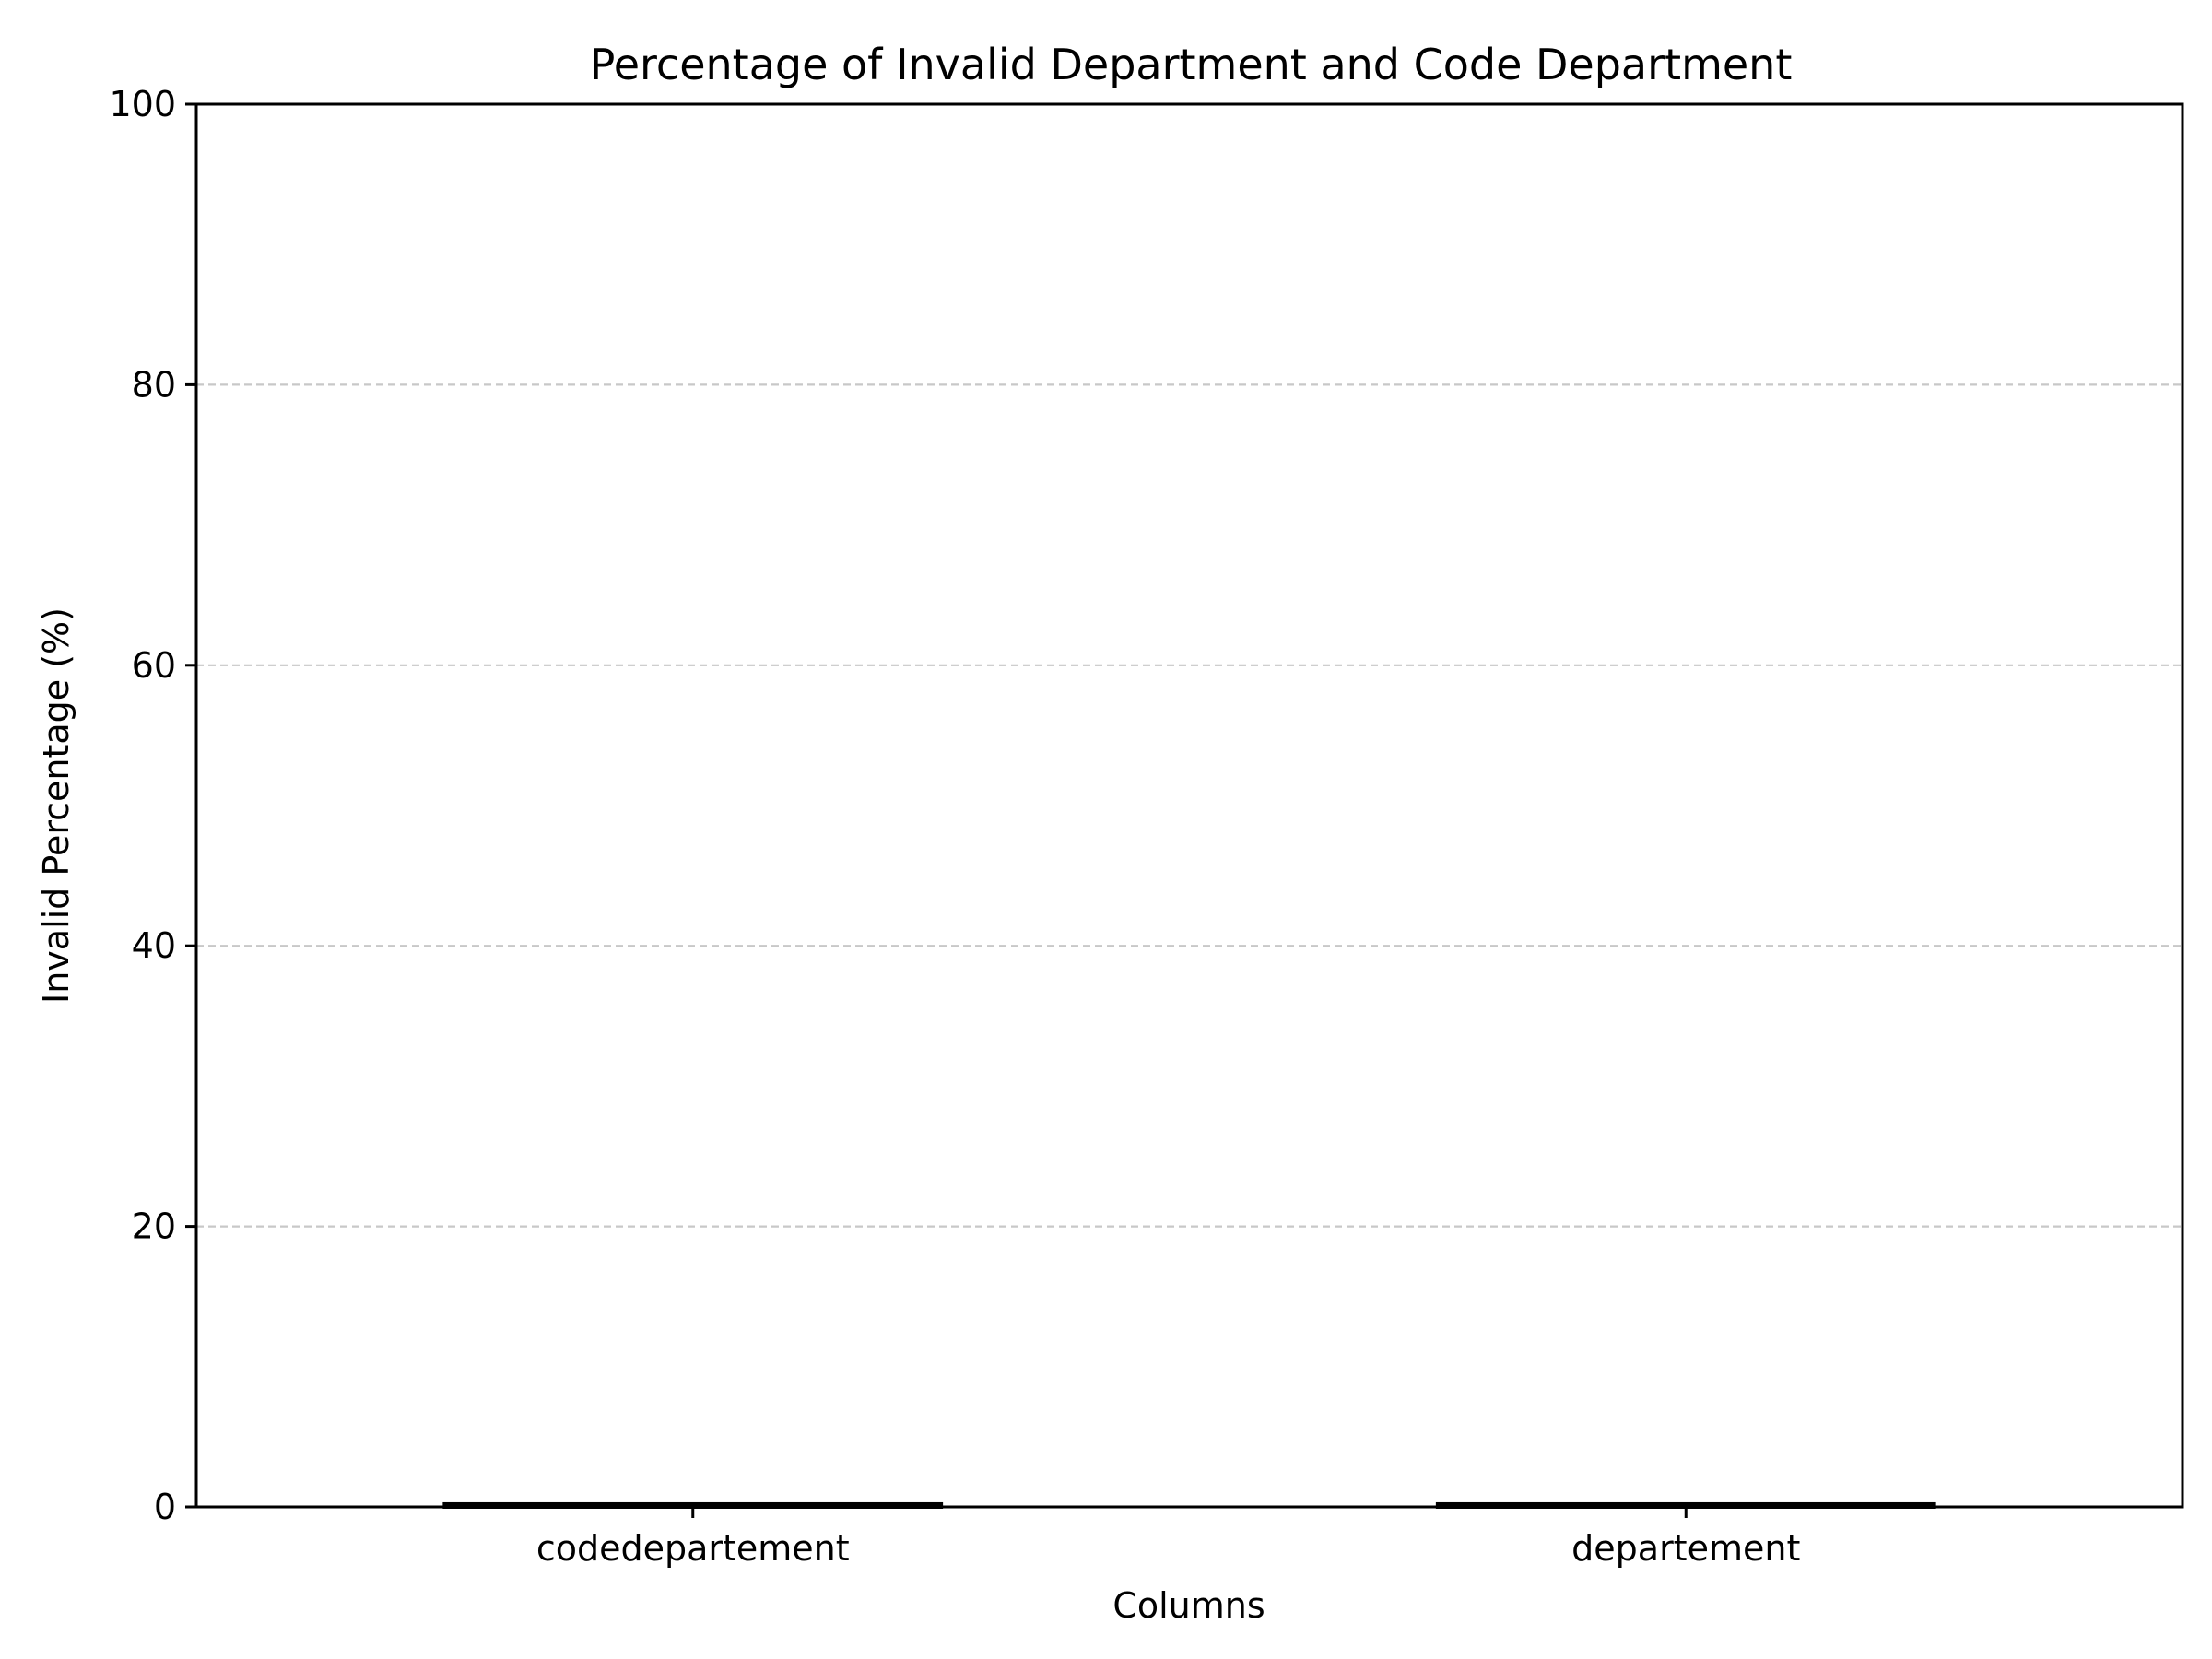 The image size is (2212, 1659). I want to click on y-tick-label: 40, so click(154, 945).